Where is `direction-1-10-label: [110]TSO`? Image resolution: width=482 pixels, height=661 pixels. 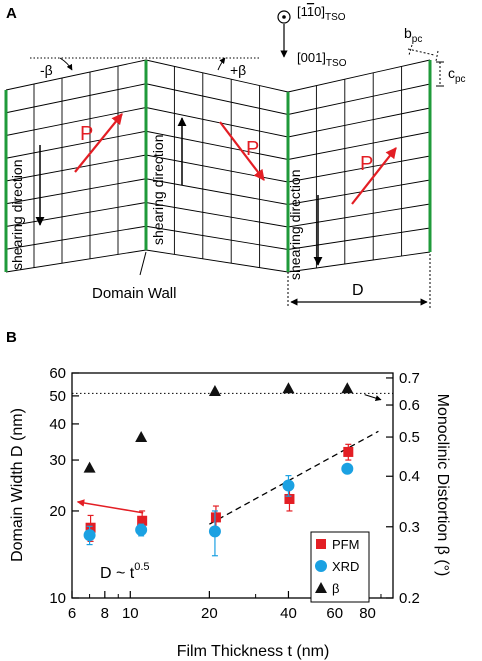 direction-1-10-label: [110]TSO is located at coordinates (321, 13).